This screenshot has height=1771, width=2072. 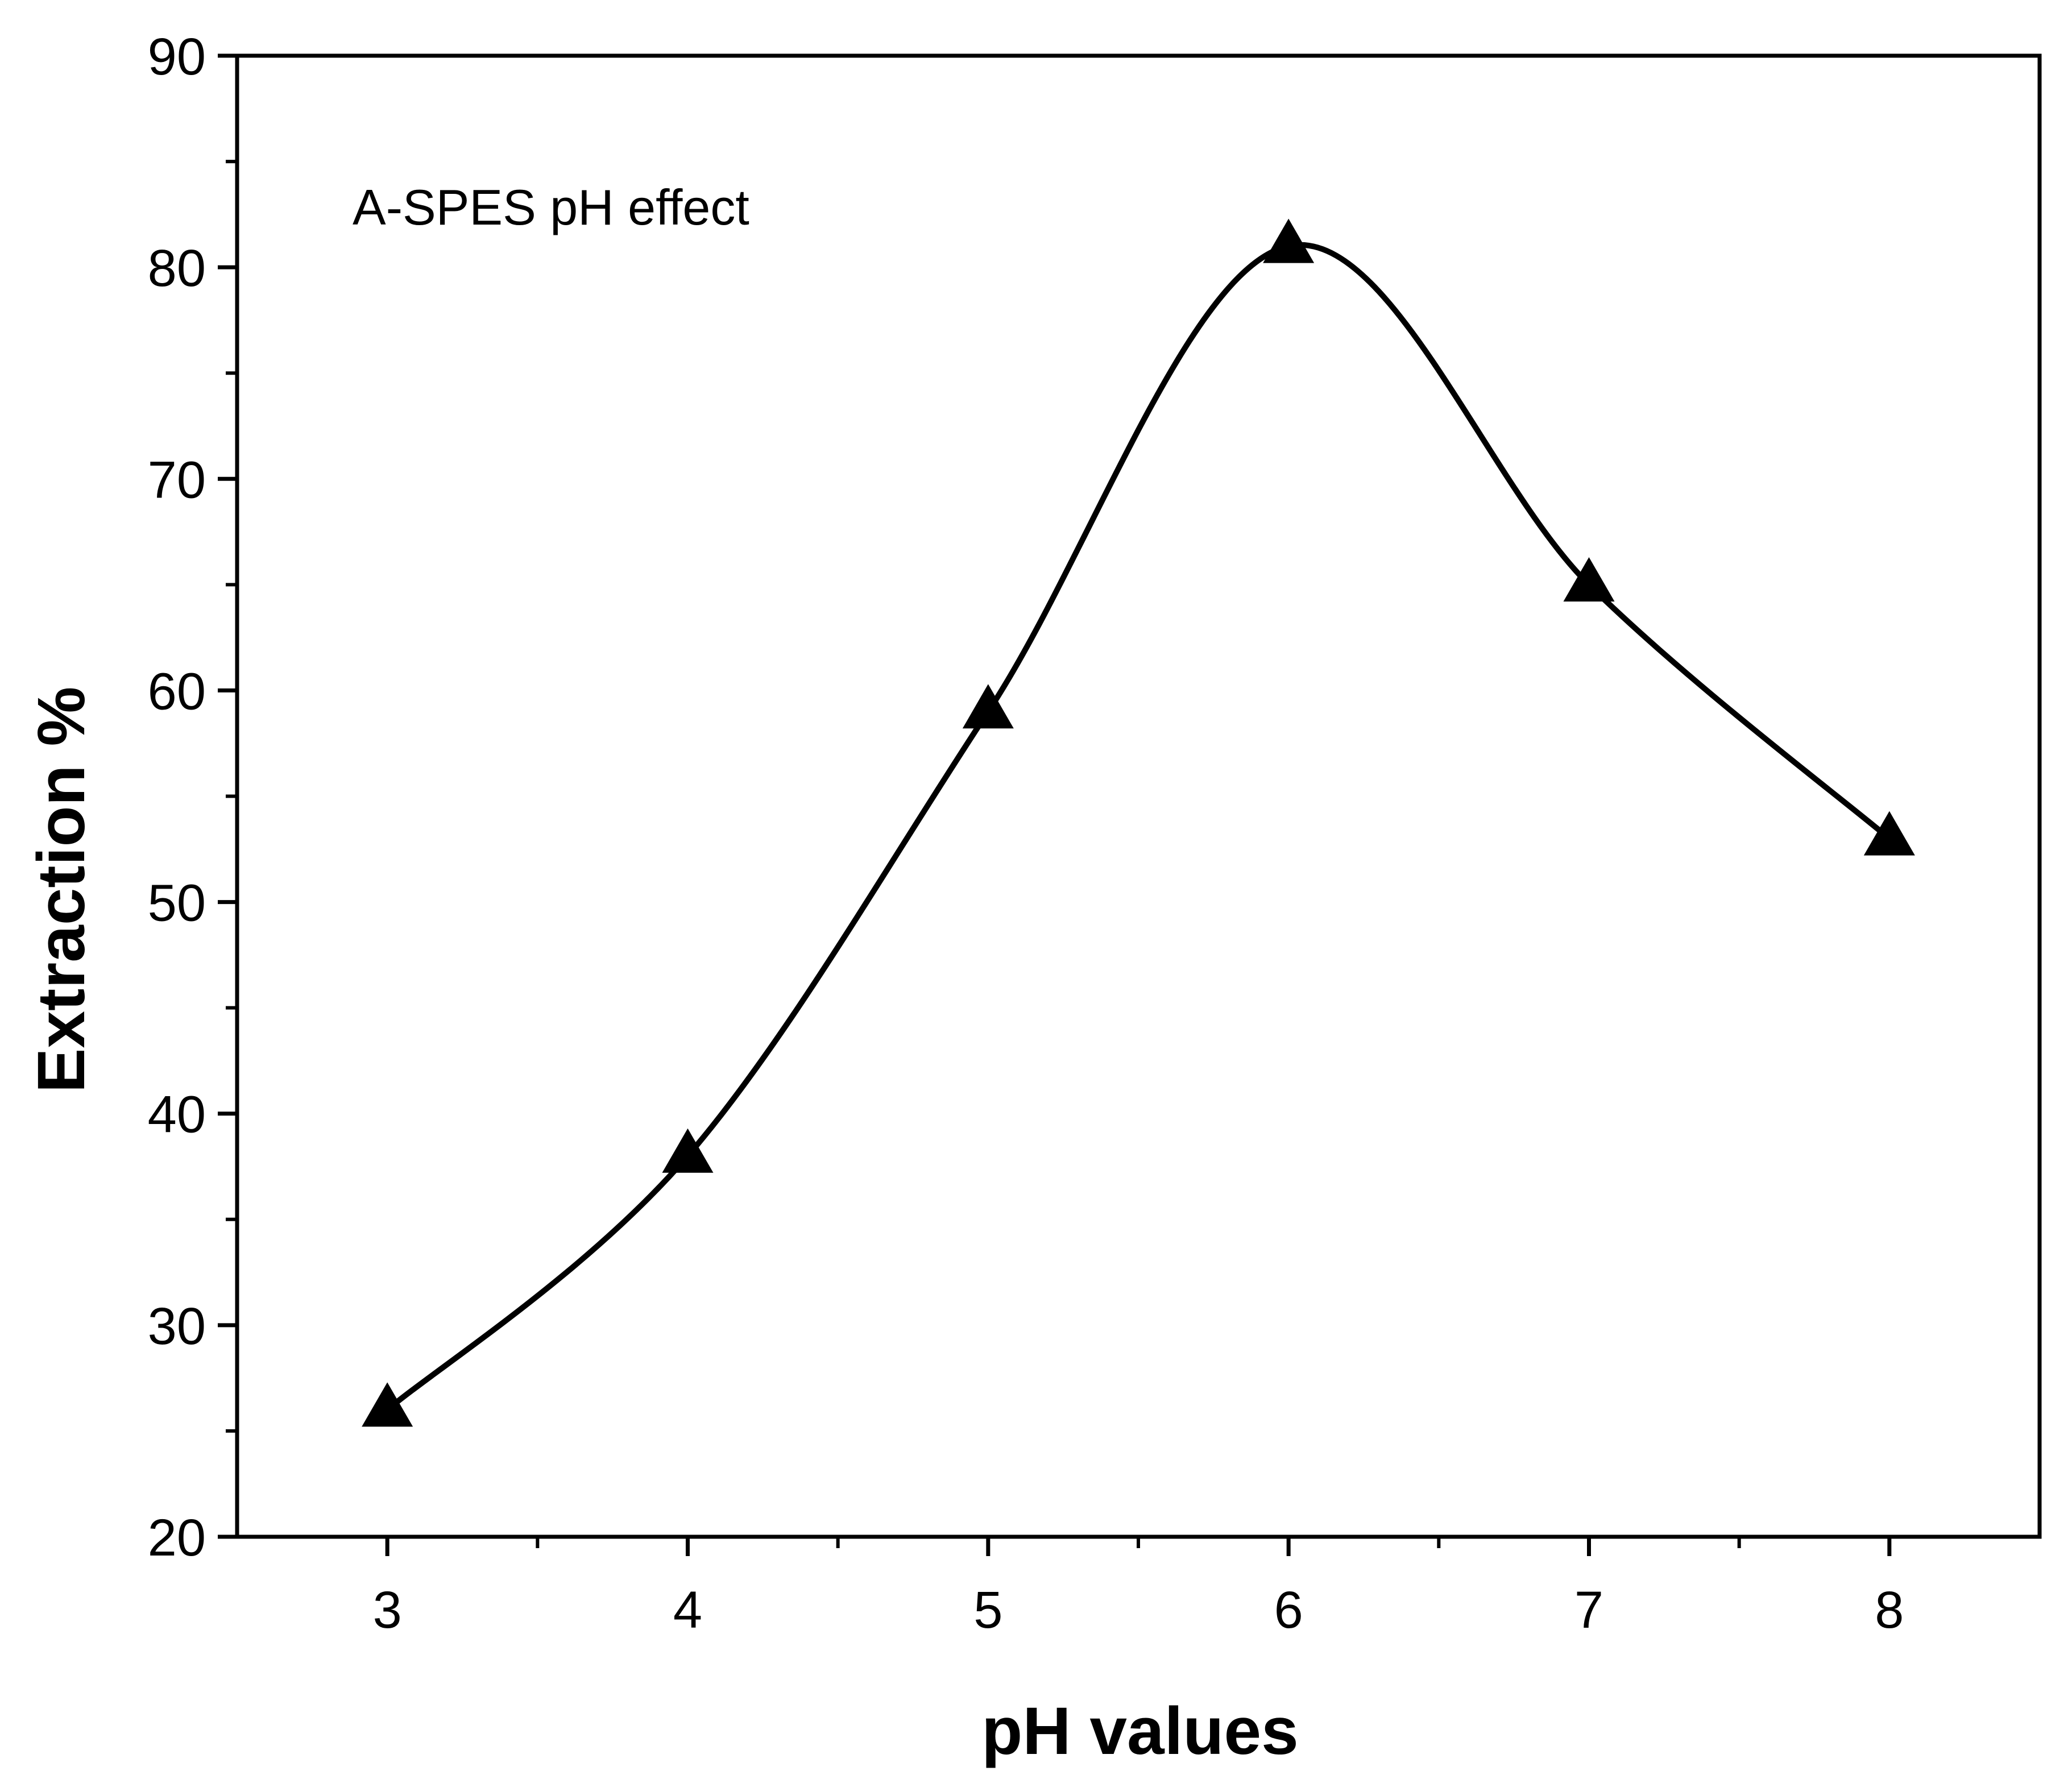 I want to click on y-tick-label: 50, so click(x=177, y=903).